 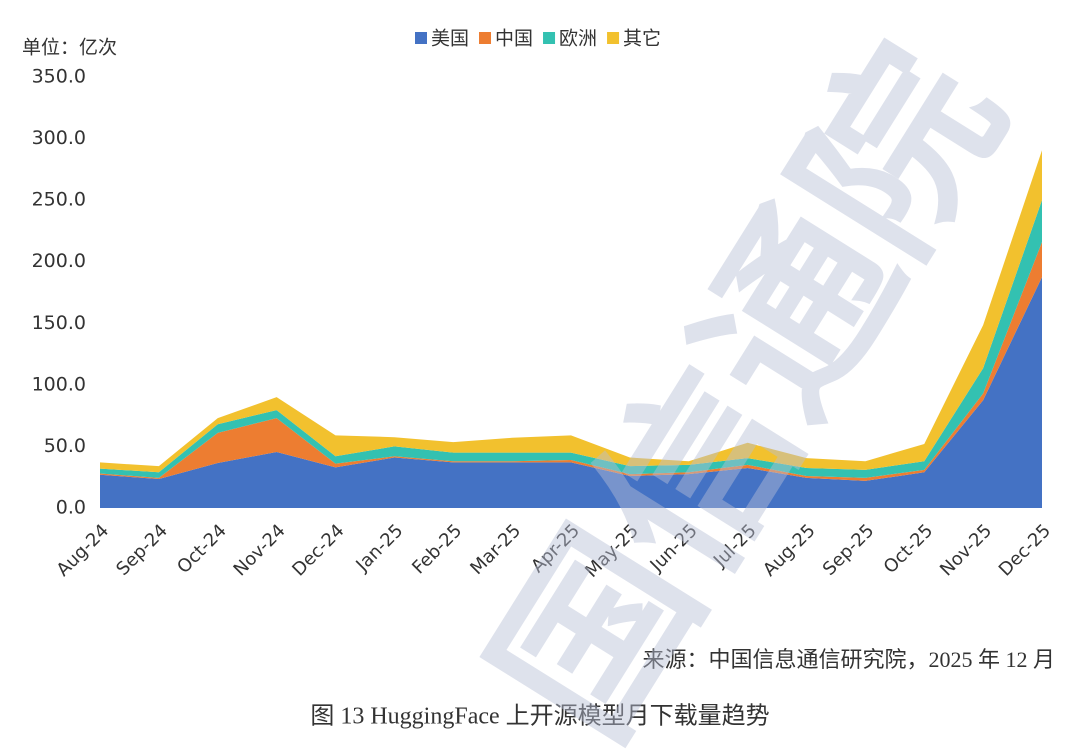 What do you see at coordinates (514, 39) in the screenshot?
I see `legend-label: 中国` at bounding box center [514, 39].